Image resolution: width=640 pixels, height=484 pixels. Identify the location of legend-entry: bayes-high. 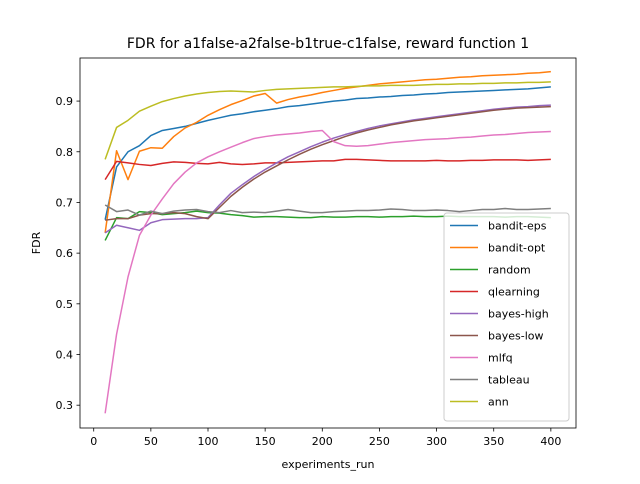
(518, 314).